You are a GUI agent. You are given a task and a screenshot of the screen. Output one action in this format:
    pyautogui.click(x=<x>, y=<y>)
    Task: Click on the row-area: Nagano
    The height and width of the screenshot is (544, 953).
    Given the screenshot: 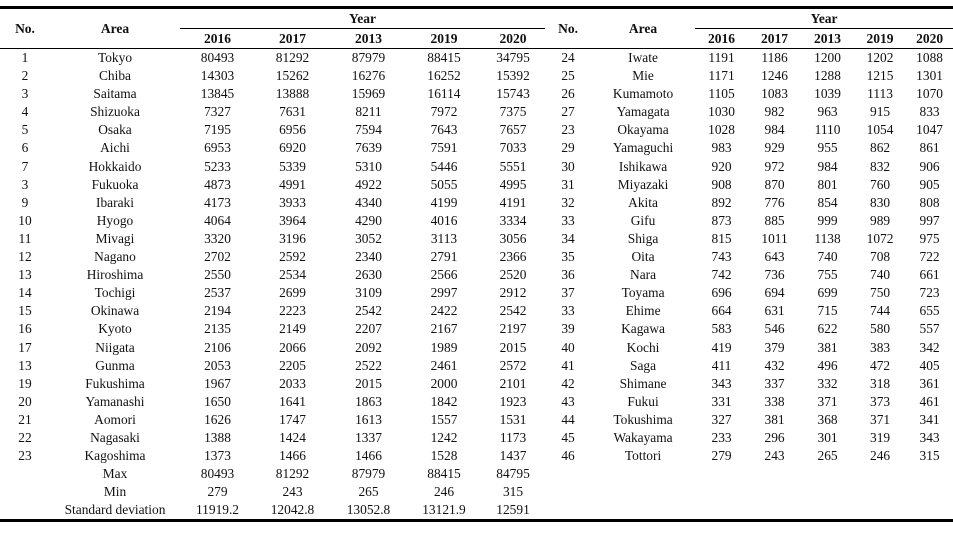 What is the action you would take?
    pyautogui.click(x=115, y=257)
    